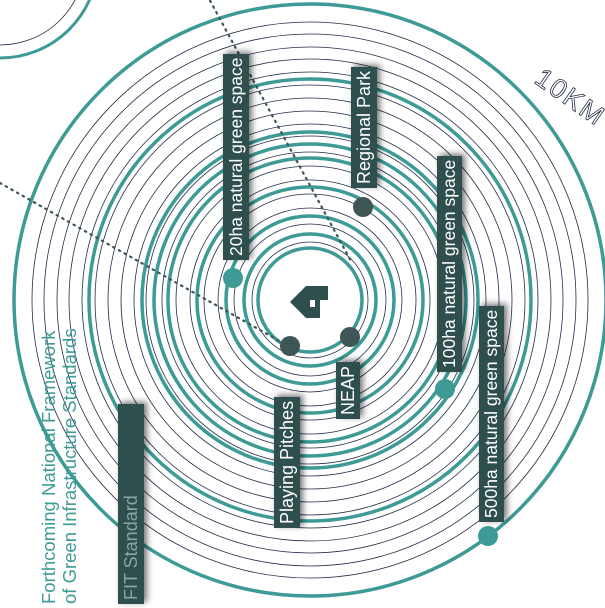 Image resolution: width=605 pixels, height=608 pixels. What do you see at coordinates (445, 389) in the screenshot?
I see `ng100-marker` at bounding box center [445, 389].